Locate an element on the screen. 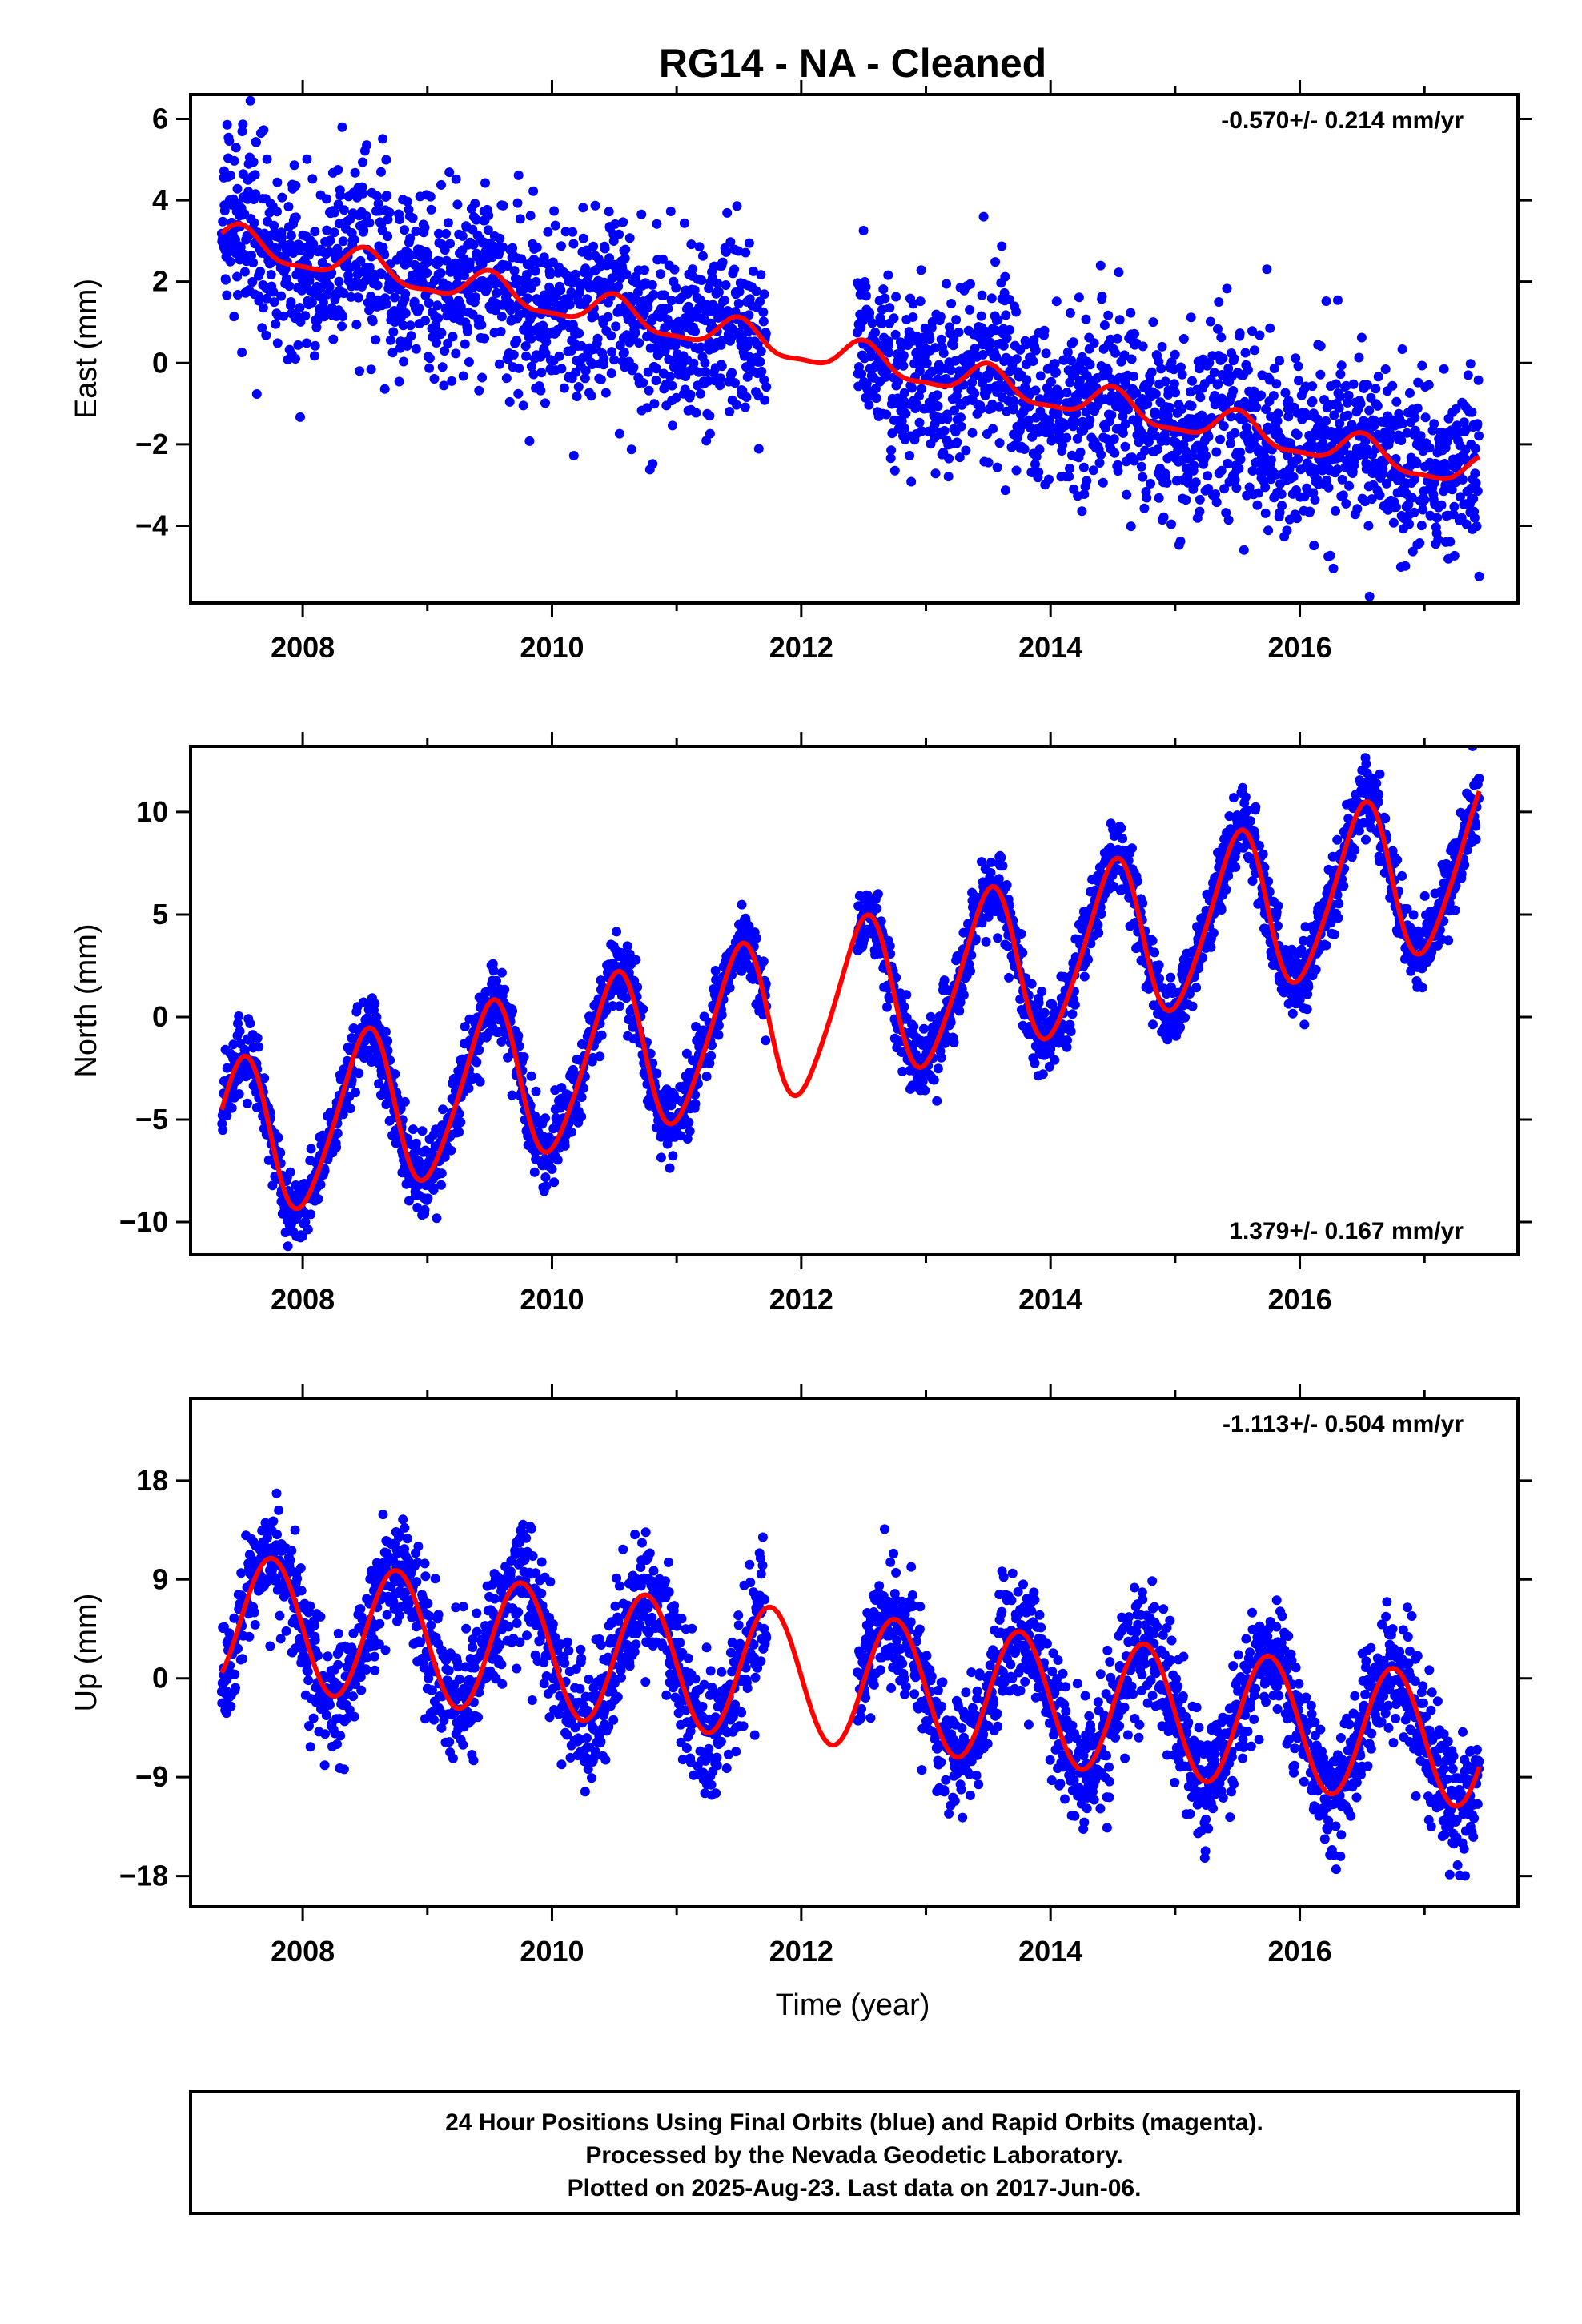  x-tick-label: 2010 is located at coordinates (552, 647).